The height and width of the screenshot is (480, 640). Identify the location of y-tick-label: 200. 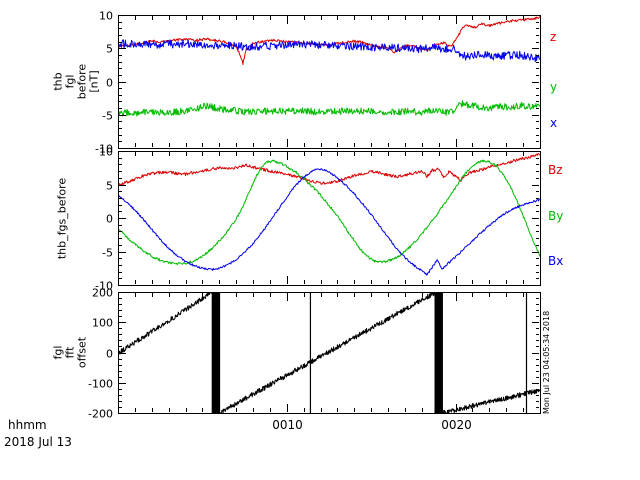
(102, 293).